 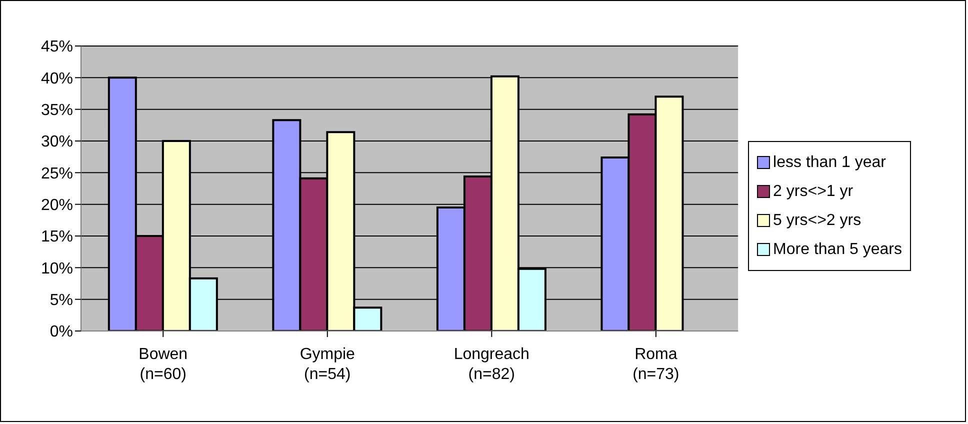 What do you see at coordinates (656, 364) in the screenshot?
I see `x-tick-label: Roma (n=73)` at bounding box center [656, 364].